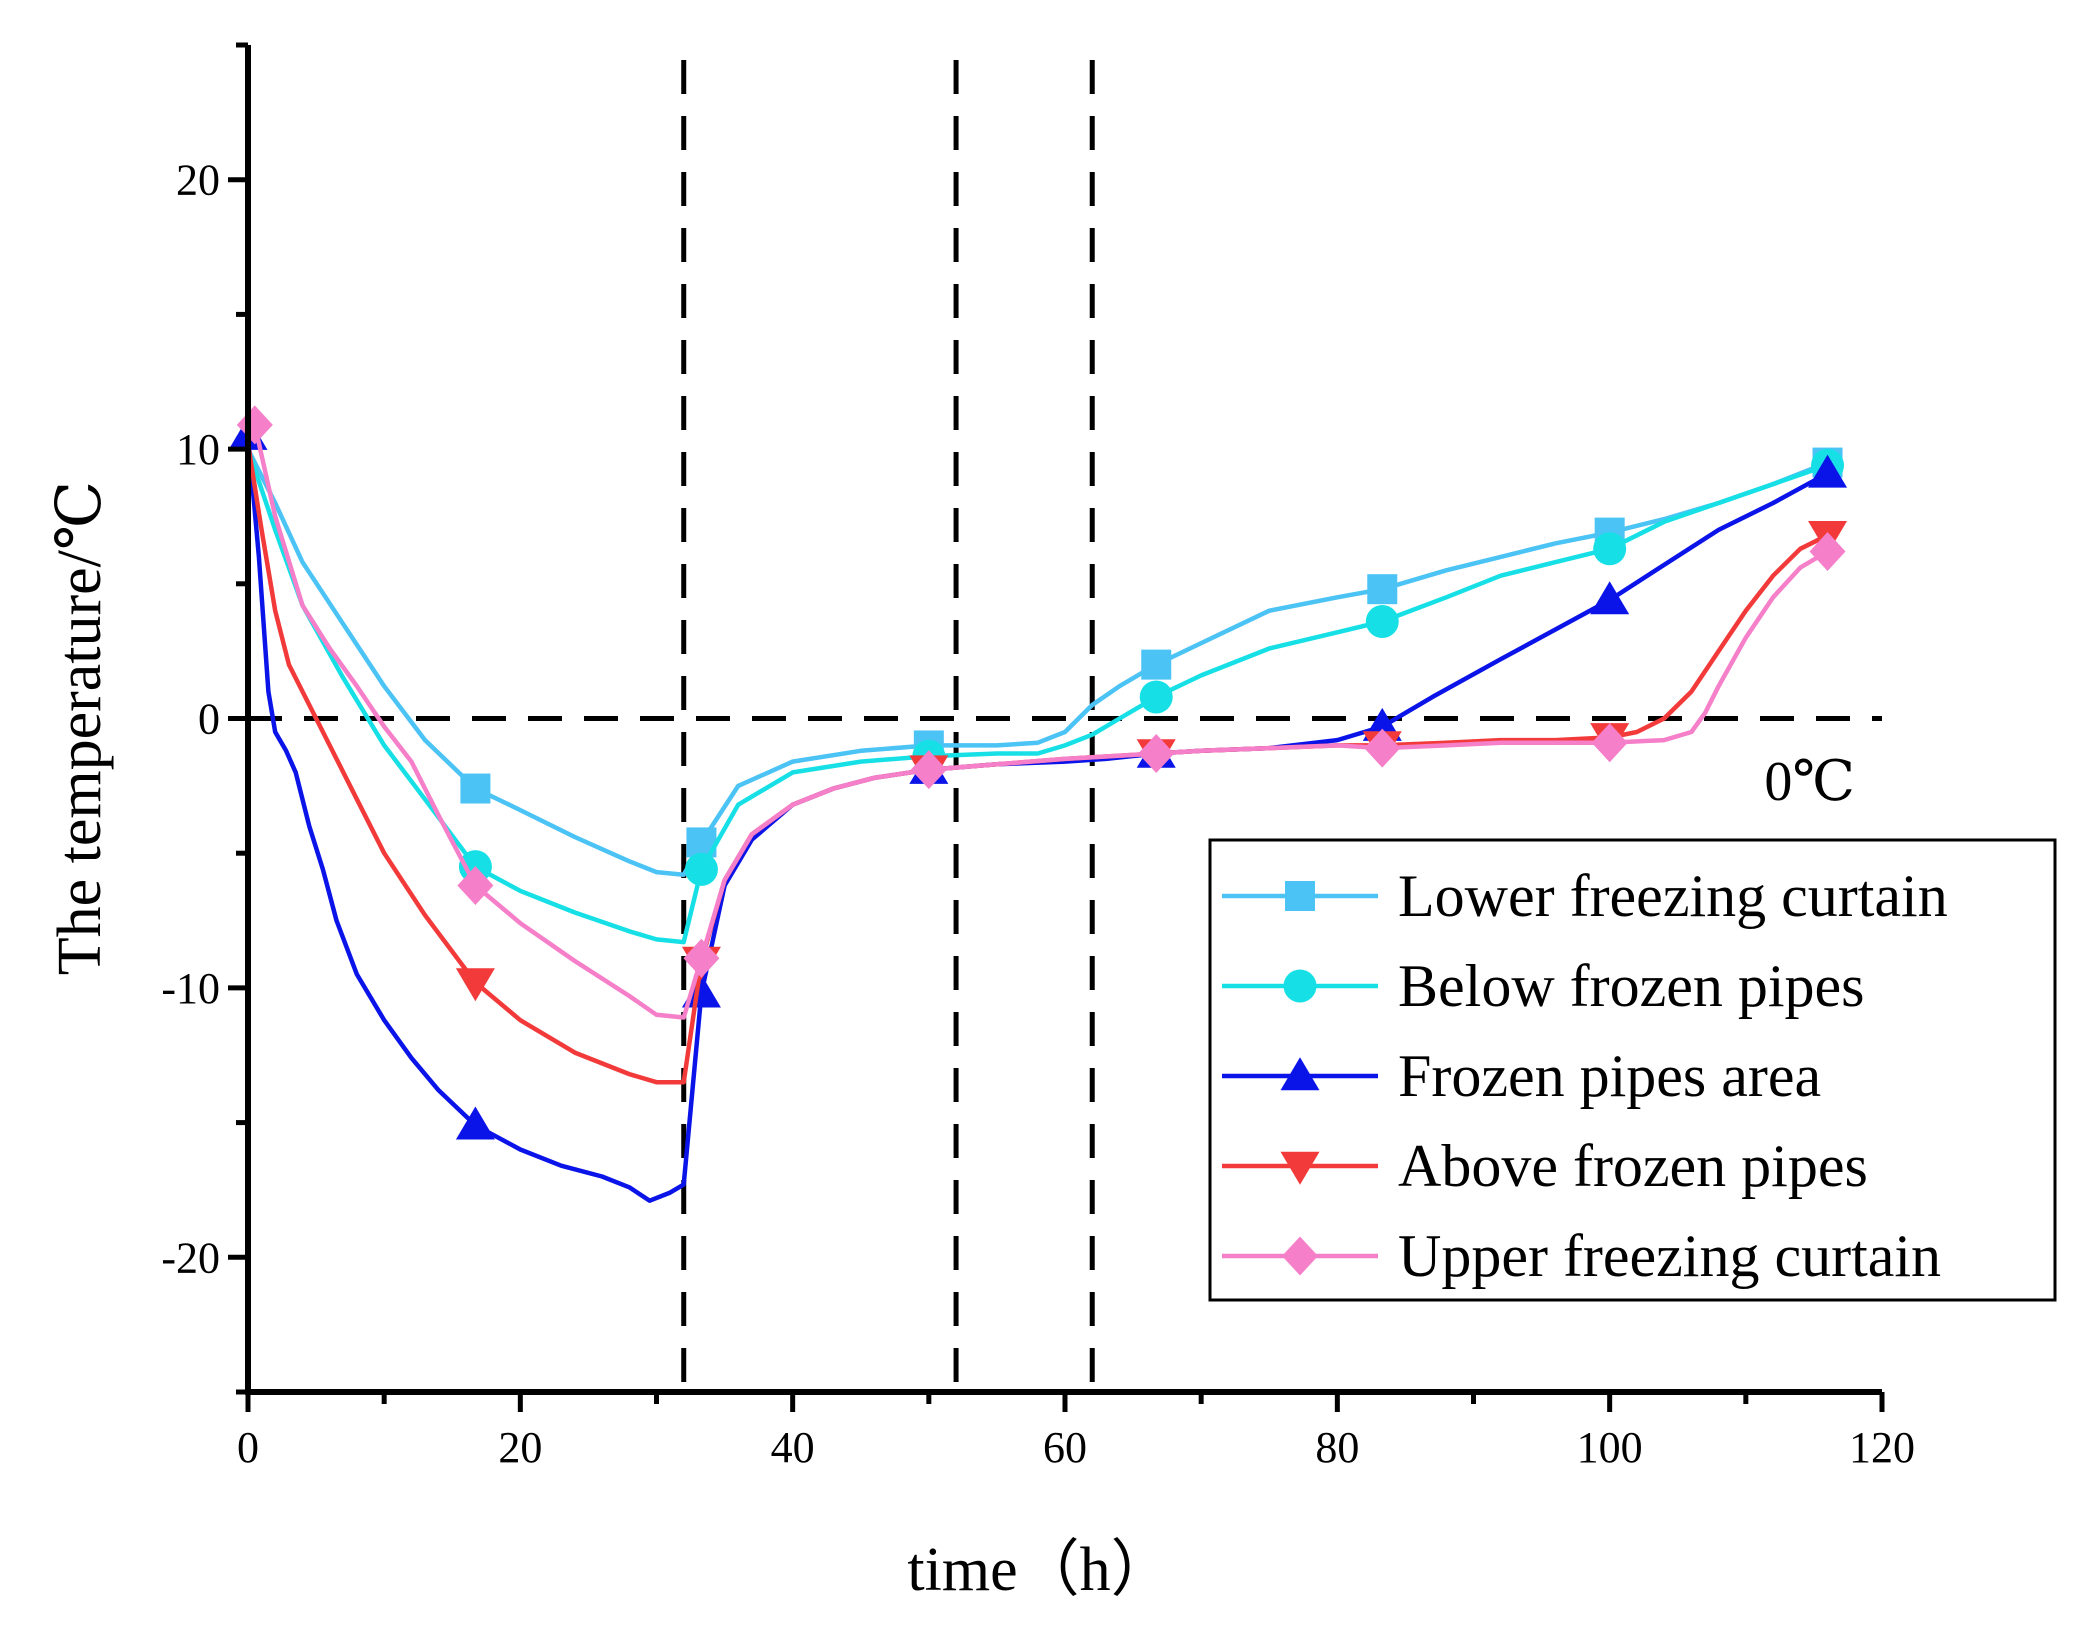 The image size is (2095, 1633). I want to click on x-tick-label: 20, so click(520, 1447).